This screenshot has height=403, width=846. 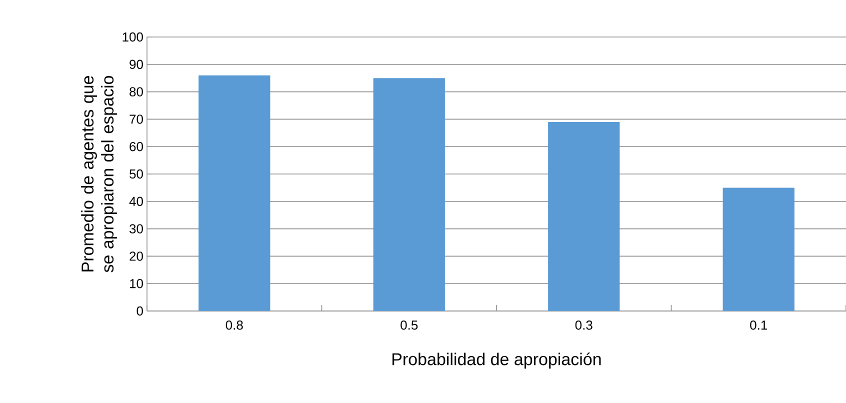 I want to click on x-tick-label: 0.5, so click(x=409, y=325).